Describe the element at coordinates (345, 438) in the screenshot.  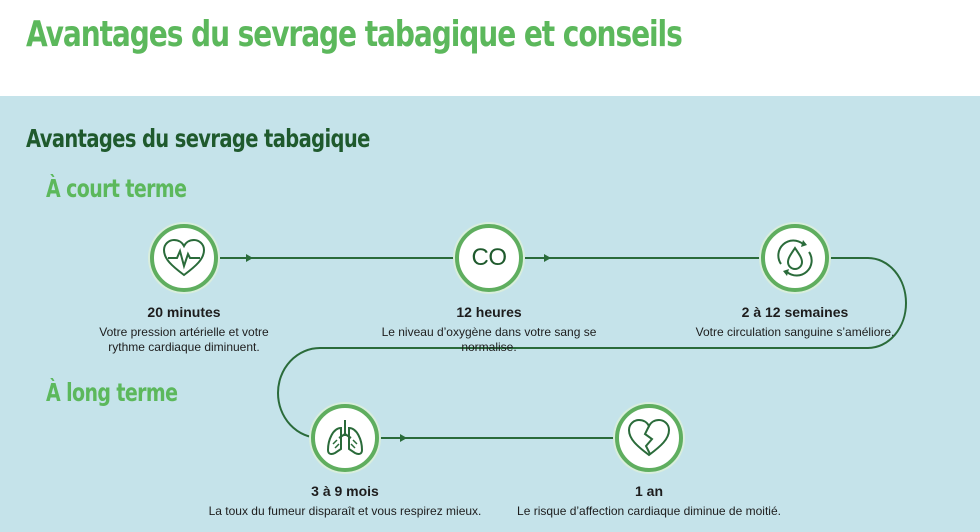
I see `lungs-icon` at that location.